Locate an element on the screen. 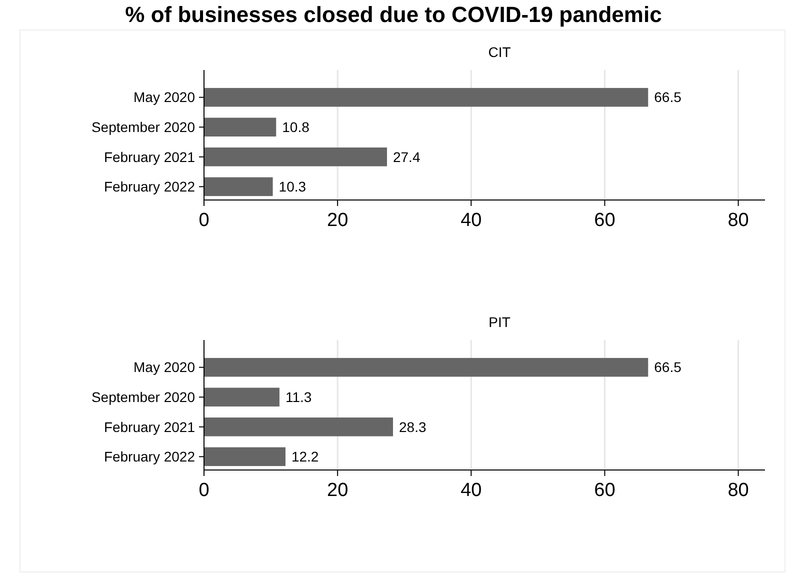 The width and height of the screenshot is (787, 574). data-label: 27.4 is located at coordinates (406, 156).